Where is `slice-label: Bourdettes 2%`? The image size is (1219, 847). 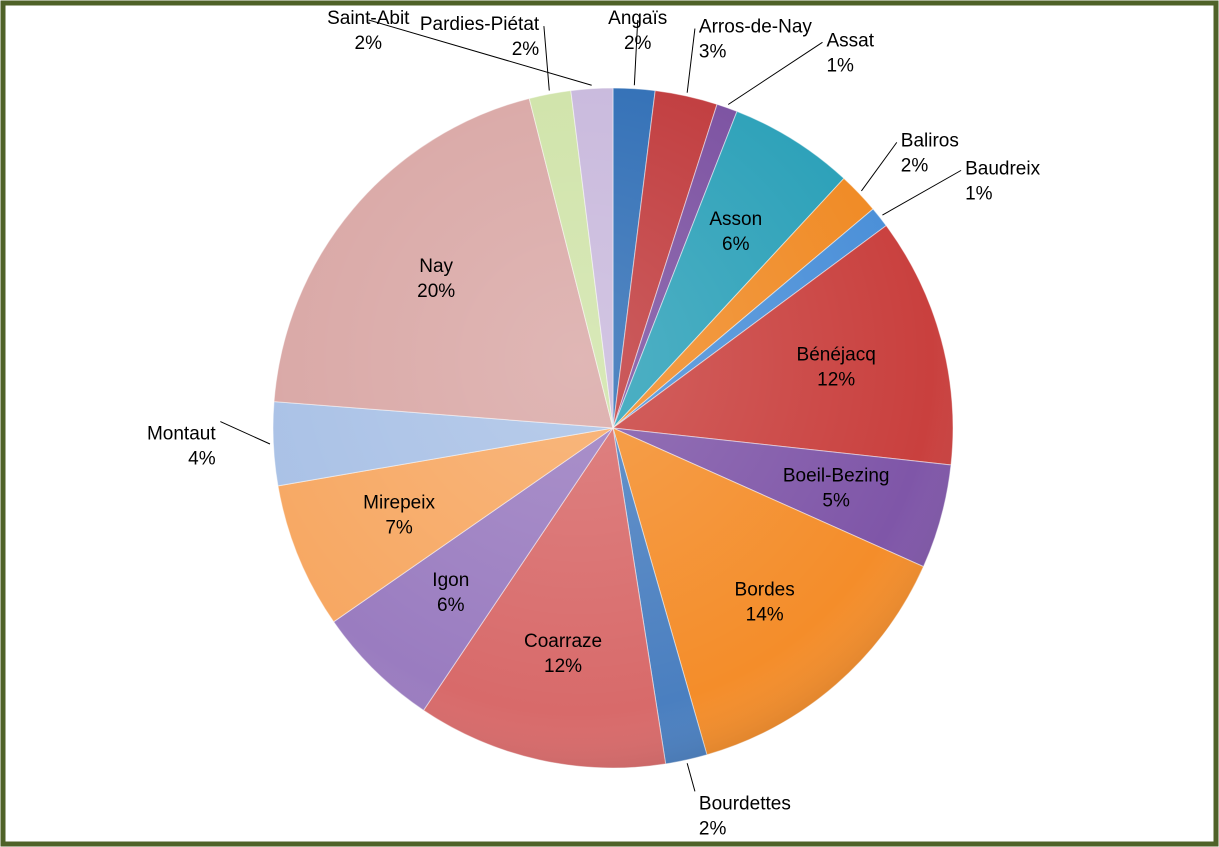
slice-label: Bourdettes 2% is located at coordinates (745, 816).